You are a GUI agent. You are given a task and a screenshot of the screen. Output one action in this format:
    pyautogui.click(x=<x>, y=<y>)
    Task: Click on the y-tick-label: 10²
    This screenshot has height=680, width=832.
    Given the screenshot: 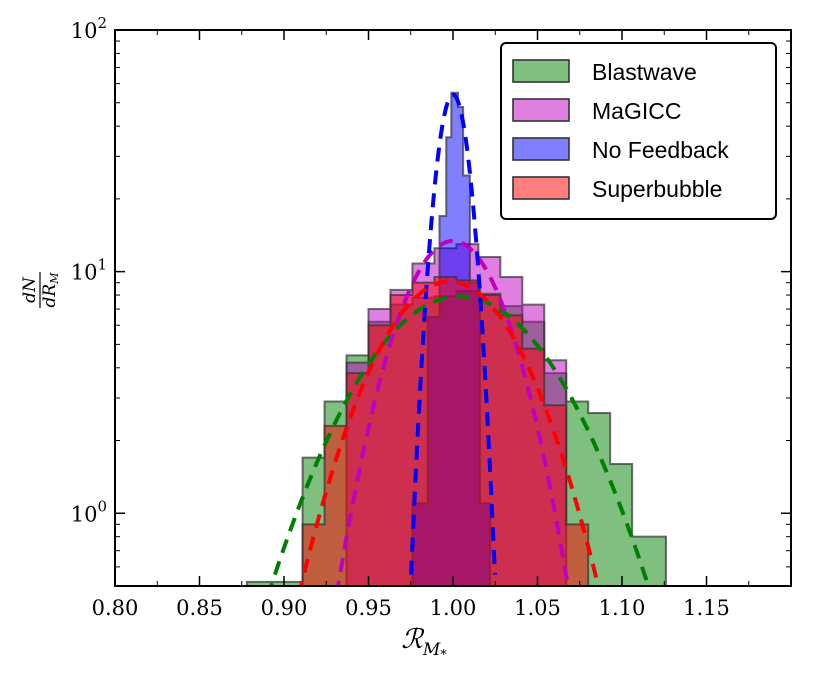 What is the action you would take?
    pyautogui.click(x=89, y=28)
    